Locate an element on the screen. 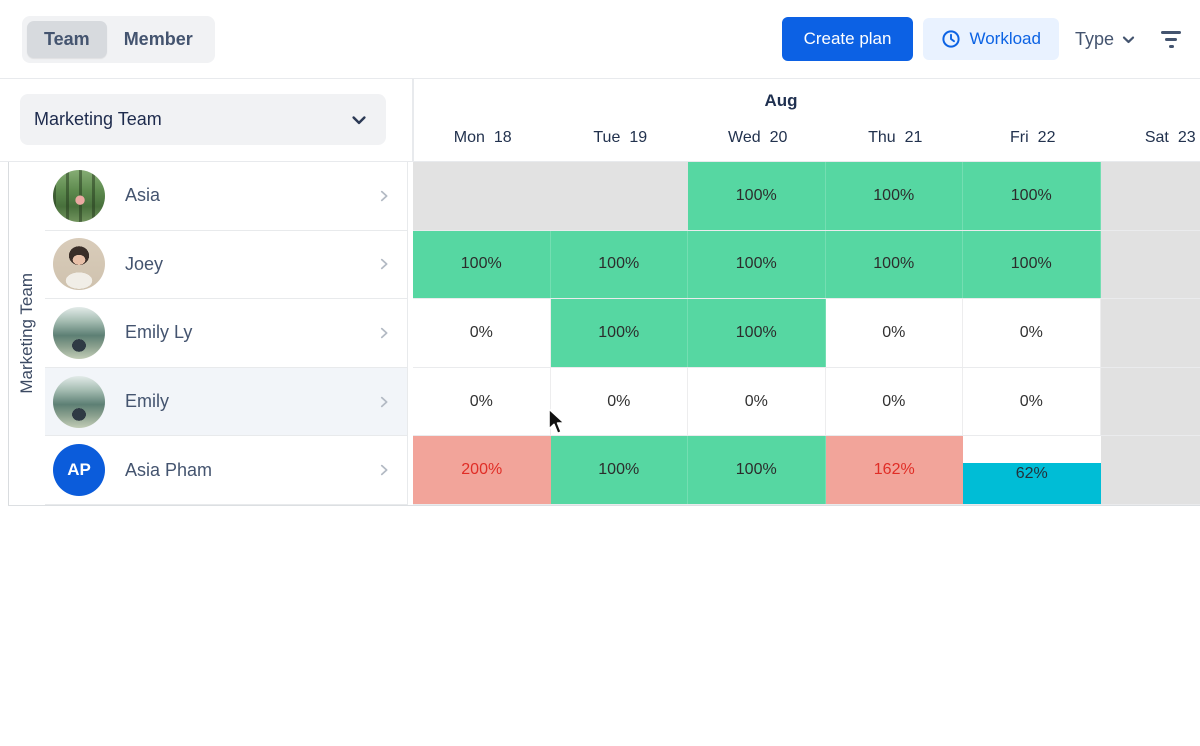  toolbar-actions: Create plan Workload Type is located at coordinates (983, 39).